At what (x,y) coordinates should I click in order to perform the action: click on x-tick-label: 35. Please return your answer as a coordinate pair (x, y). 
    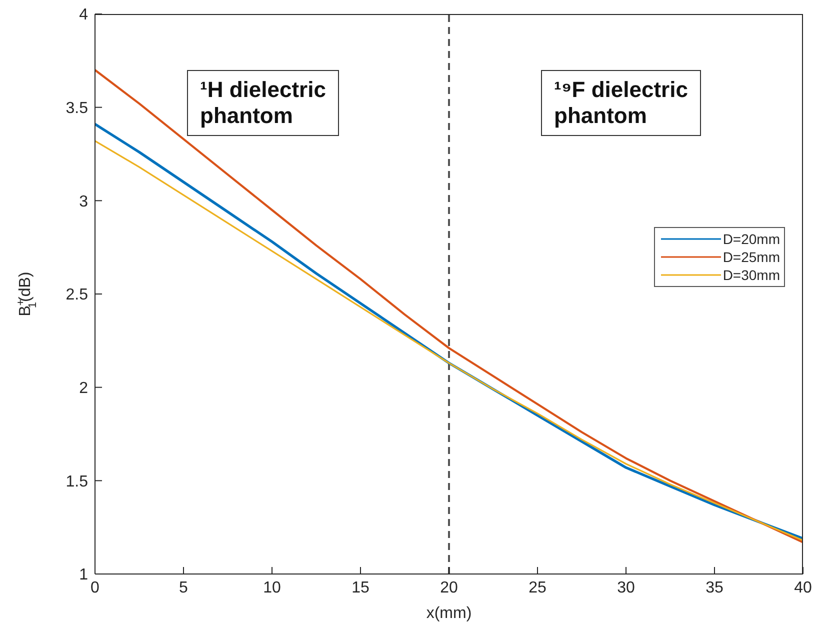
    Looking at the image, I should click on (715, 587).